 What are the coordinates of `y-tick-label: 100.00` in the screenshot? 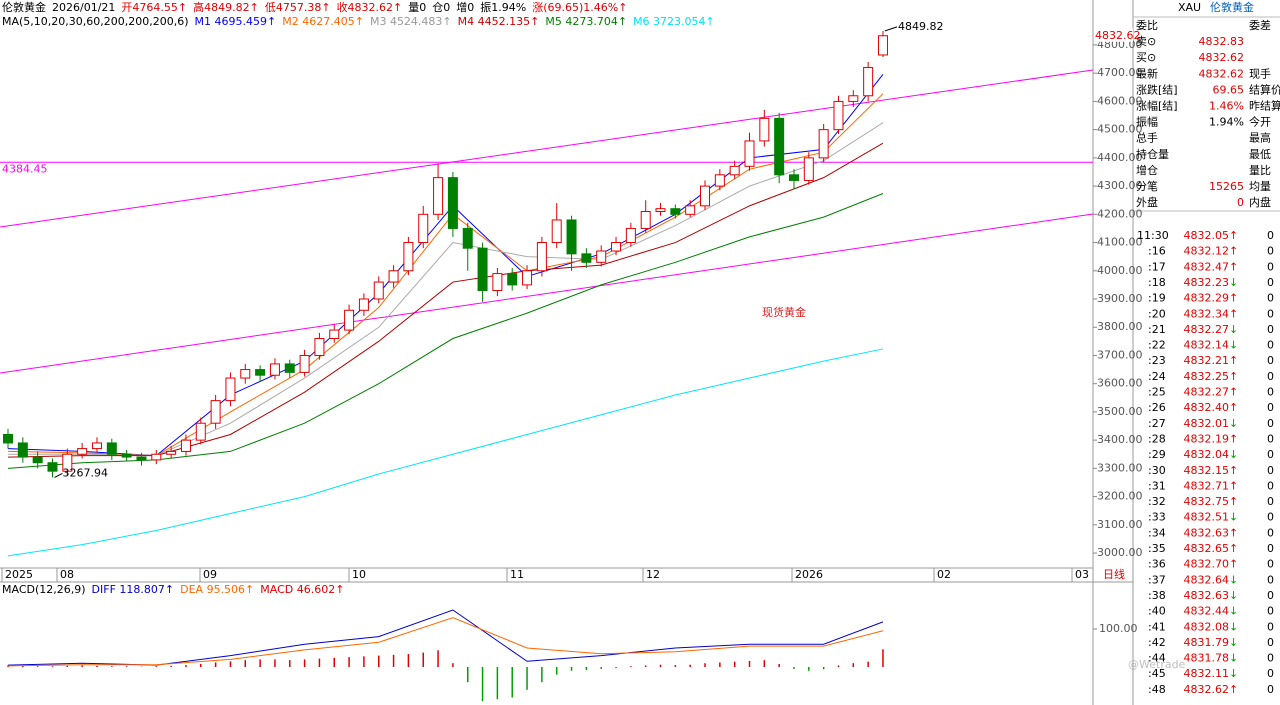 It's located at (1118, 628).